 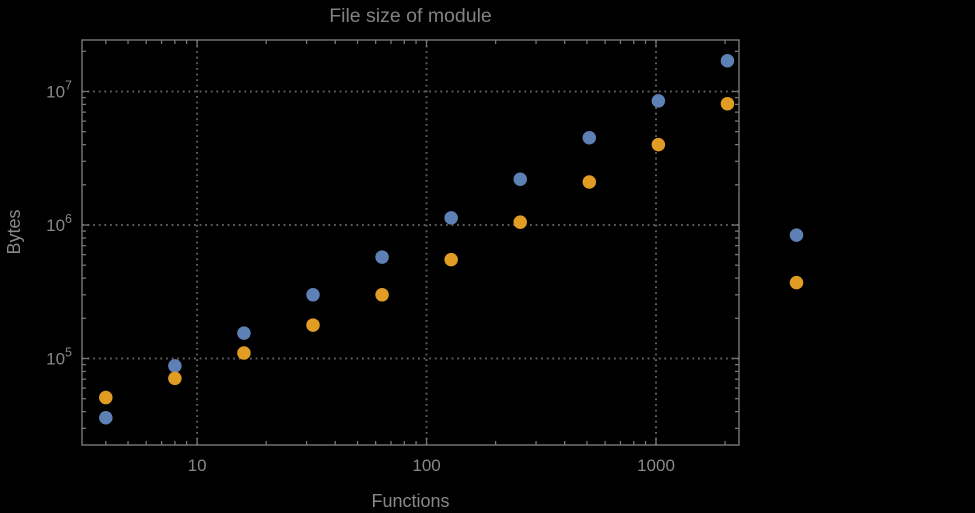 What do you see at coordinates (59, 357) in the screenshot?
I see `y-tick-label: 10⁵` at bounding box center [59, 357].